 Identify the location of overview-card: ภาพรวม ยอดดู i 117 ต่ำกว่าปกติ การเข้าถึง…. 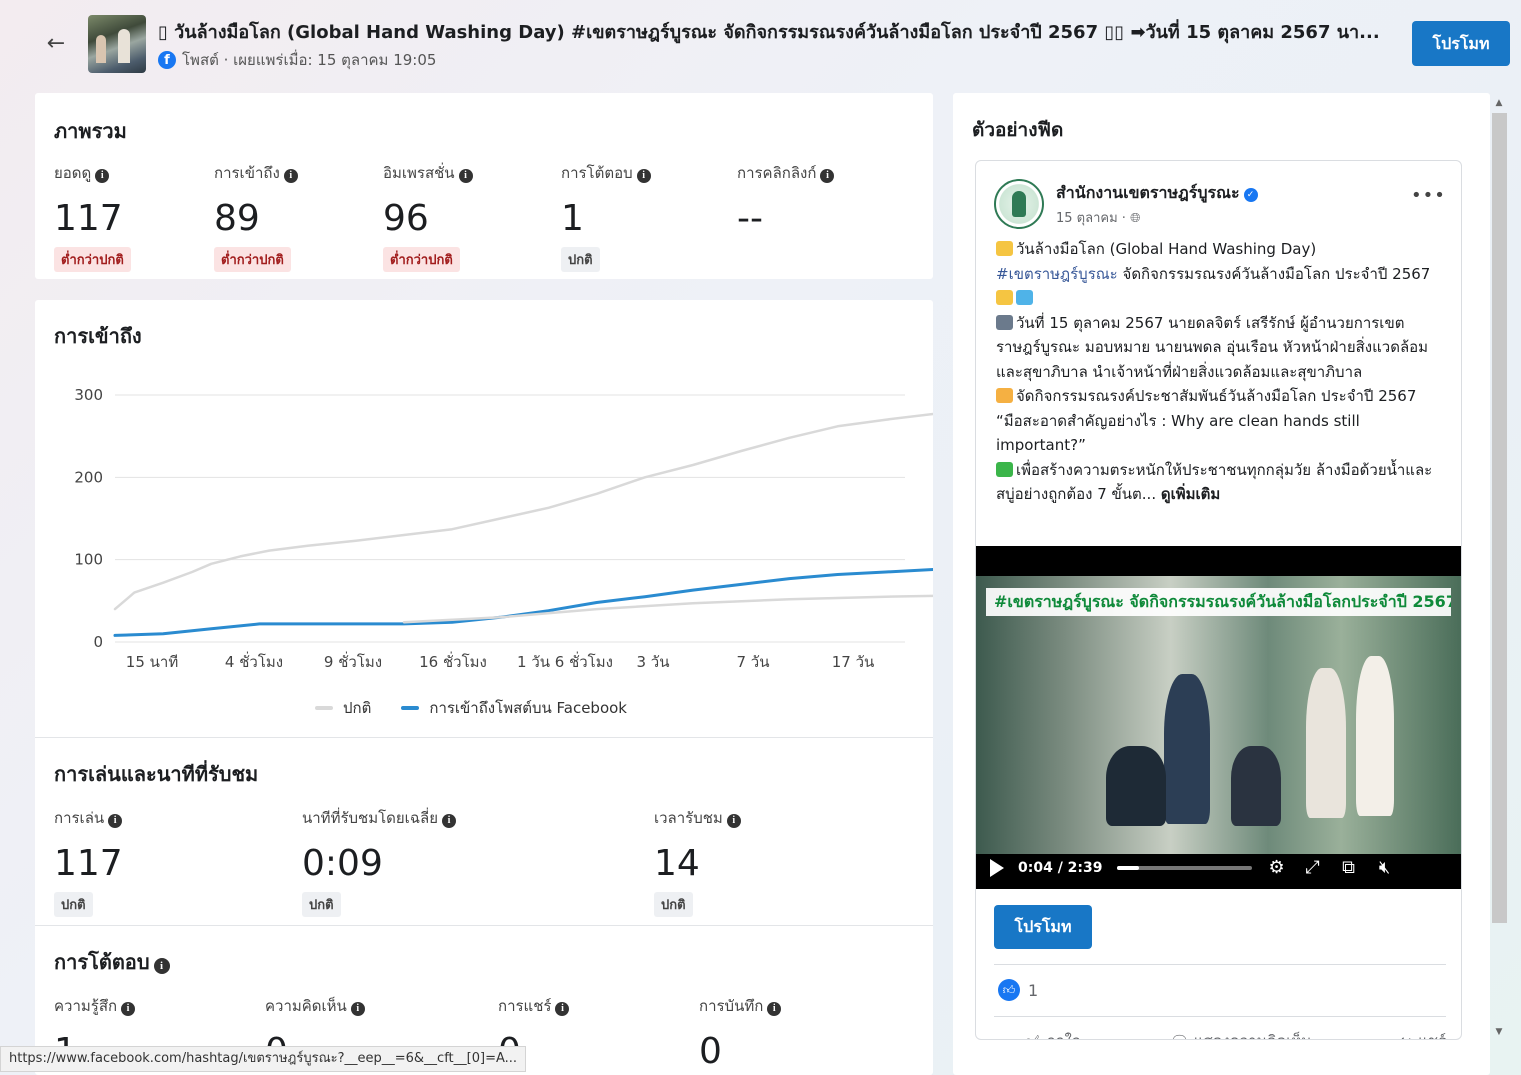
(484, 186).